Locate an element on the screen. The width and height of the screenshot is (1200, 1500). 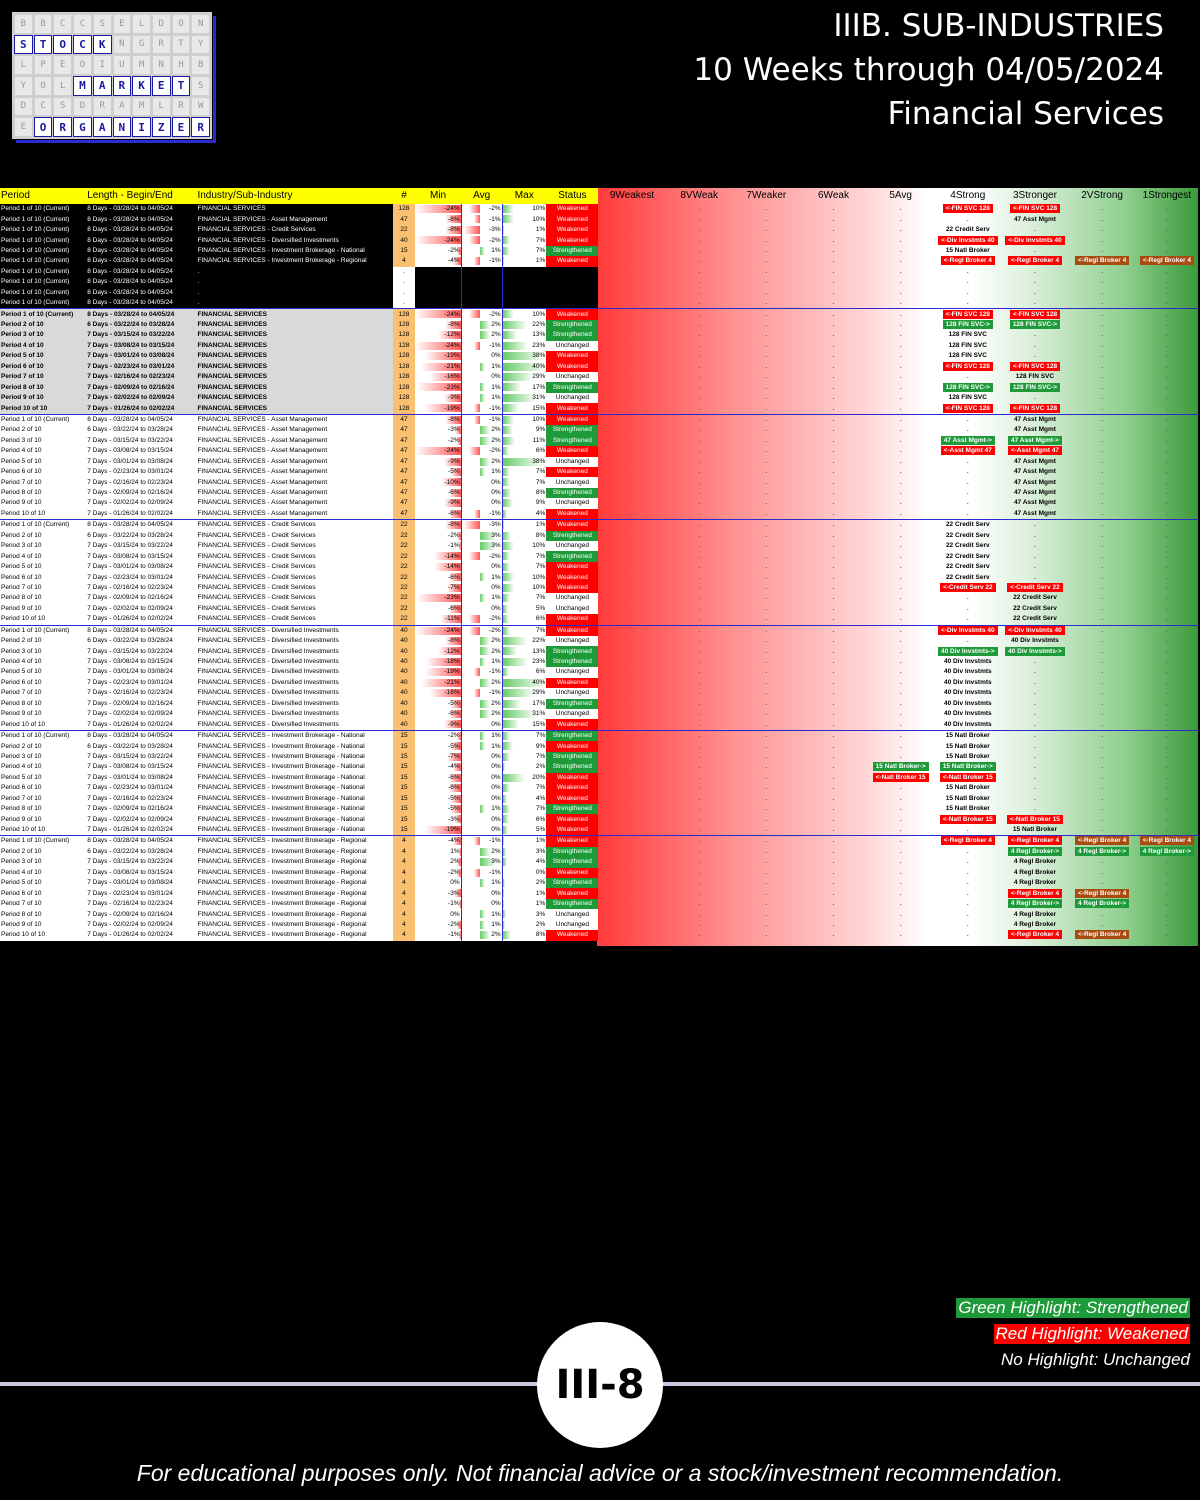
length-cell: 7 Days - 03/08/24 to 03/15/24 is located at coordinates (141, 346).